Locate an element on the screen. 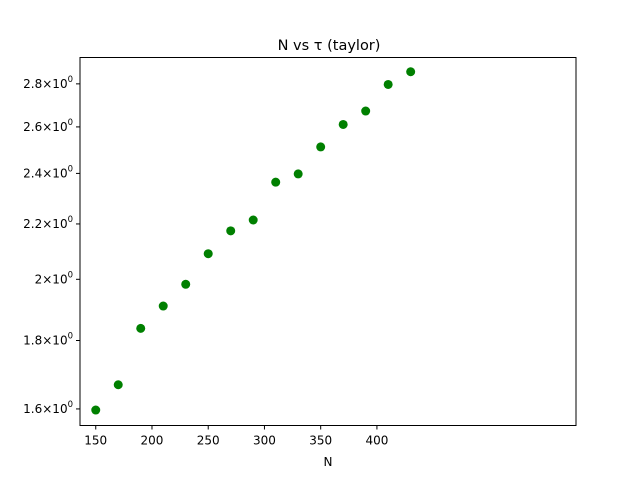  y-tick-label: 1.6×100 is located at coordinates (48, 408).